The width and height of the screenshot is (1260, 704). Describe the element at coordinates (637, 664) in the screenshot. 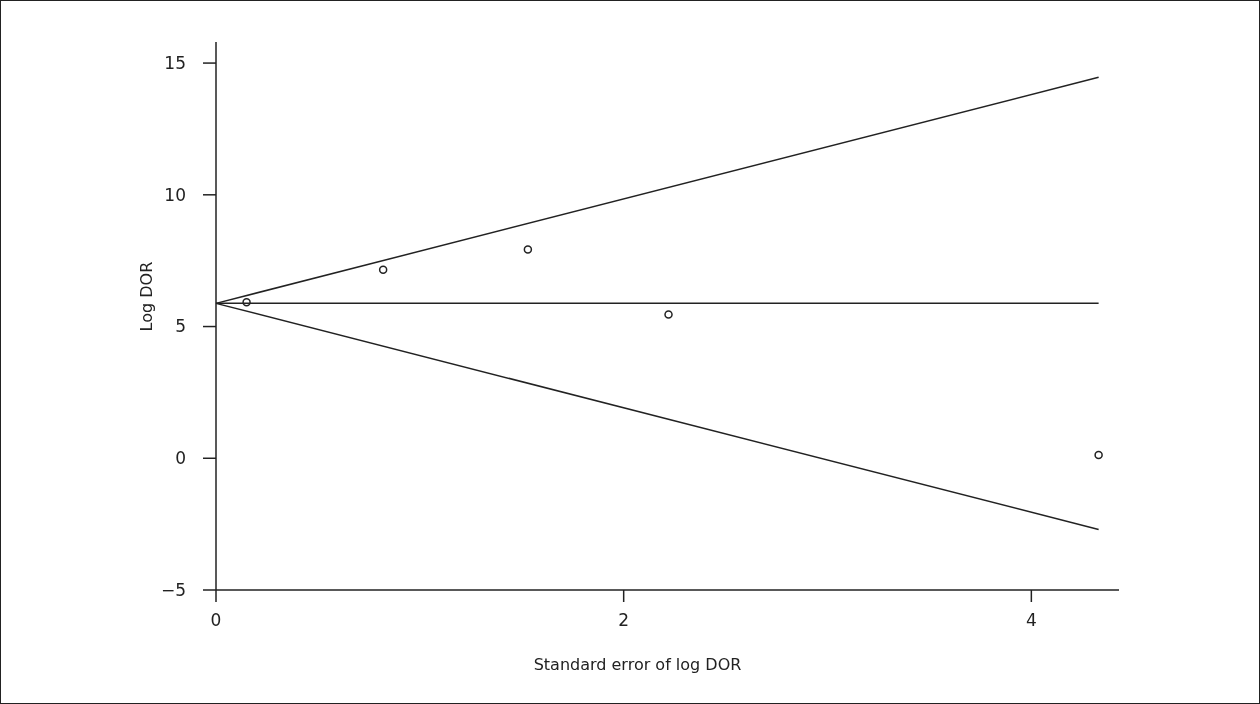

I see `x-axis-title: Standard error of log DOR` at that location.